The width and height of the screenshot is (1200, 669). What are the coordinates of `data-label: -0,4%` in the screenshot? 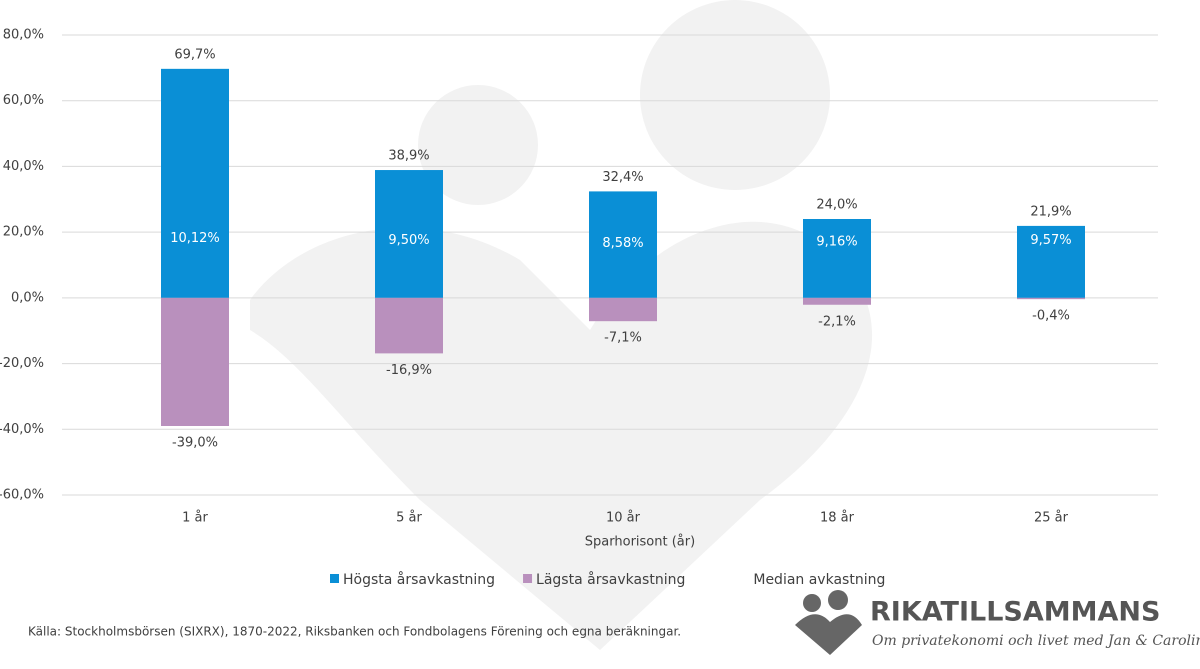 It's located at (1051, 316).